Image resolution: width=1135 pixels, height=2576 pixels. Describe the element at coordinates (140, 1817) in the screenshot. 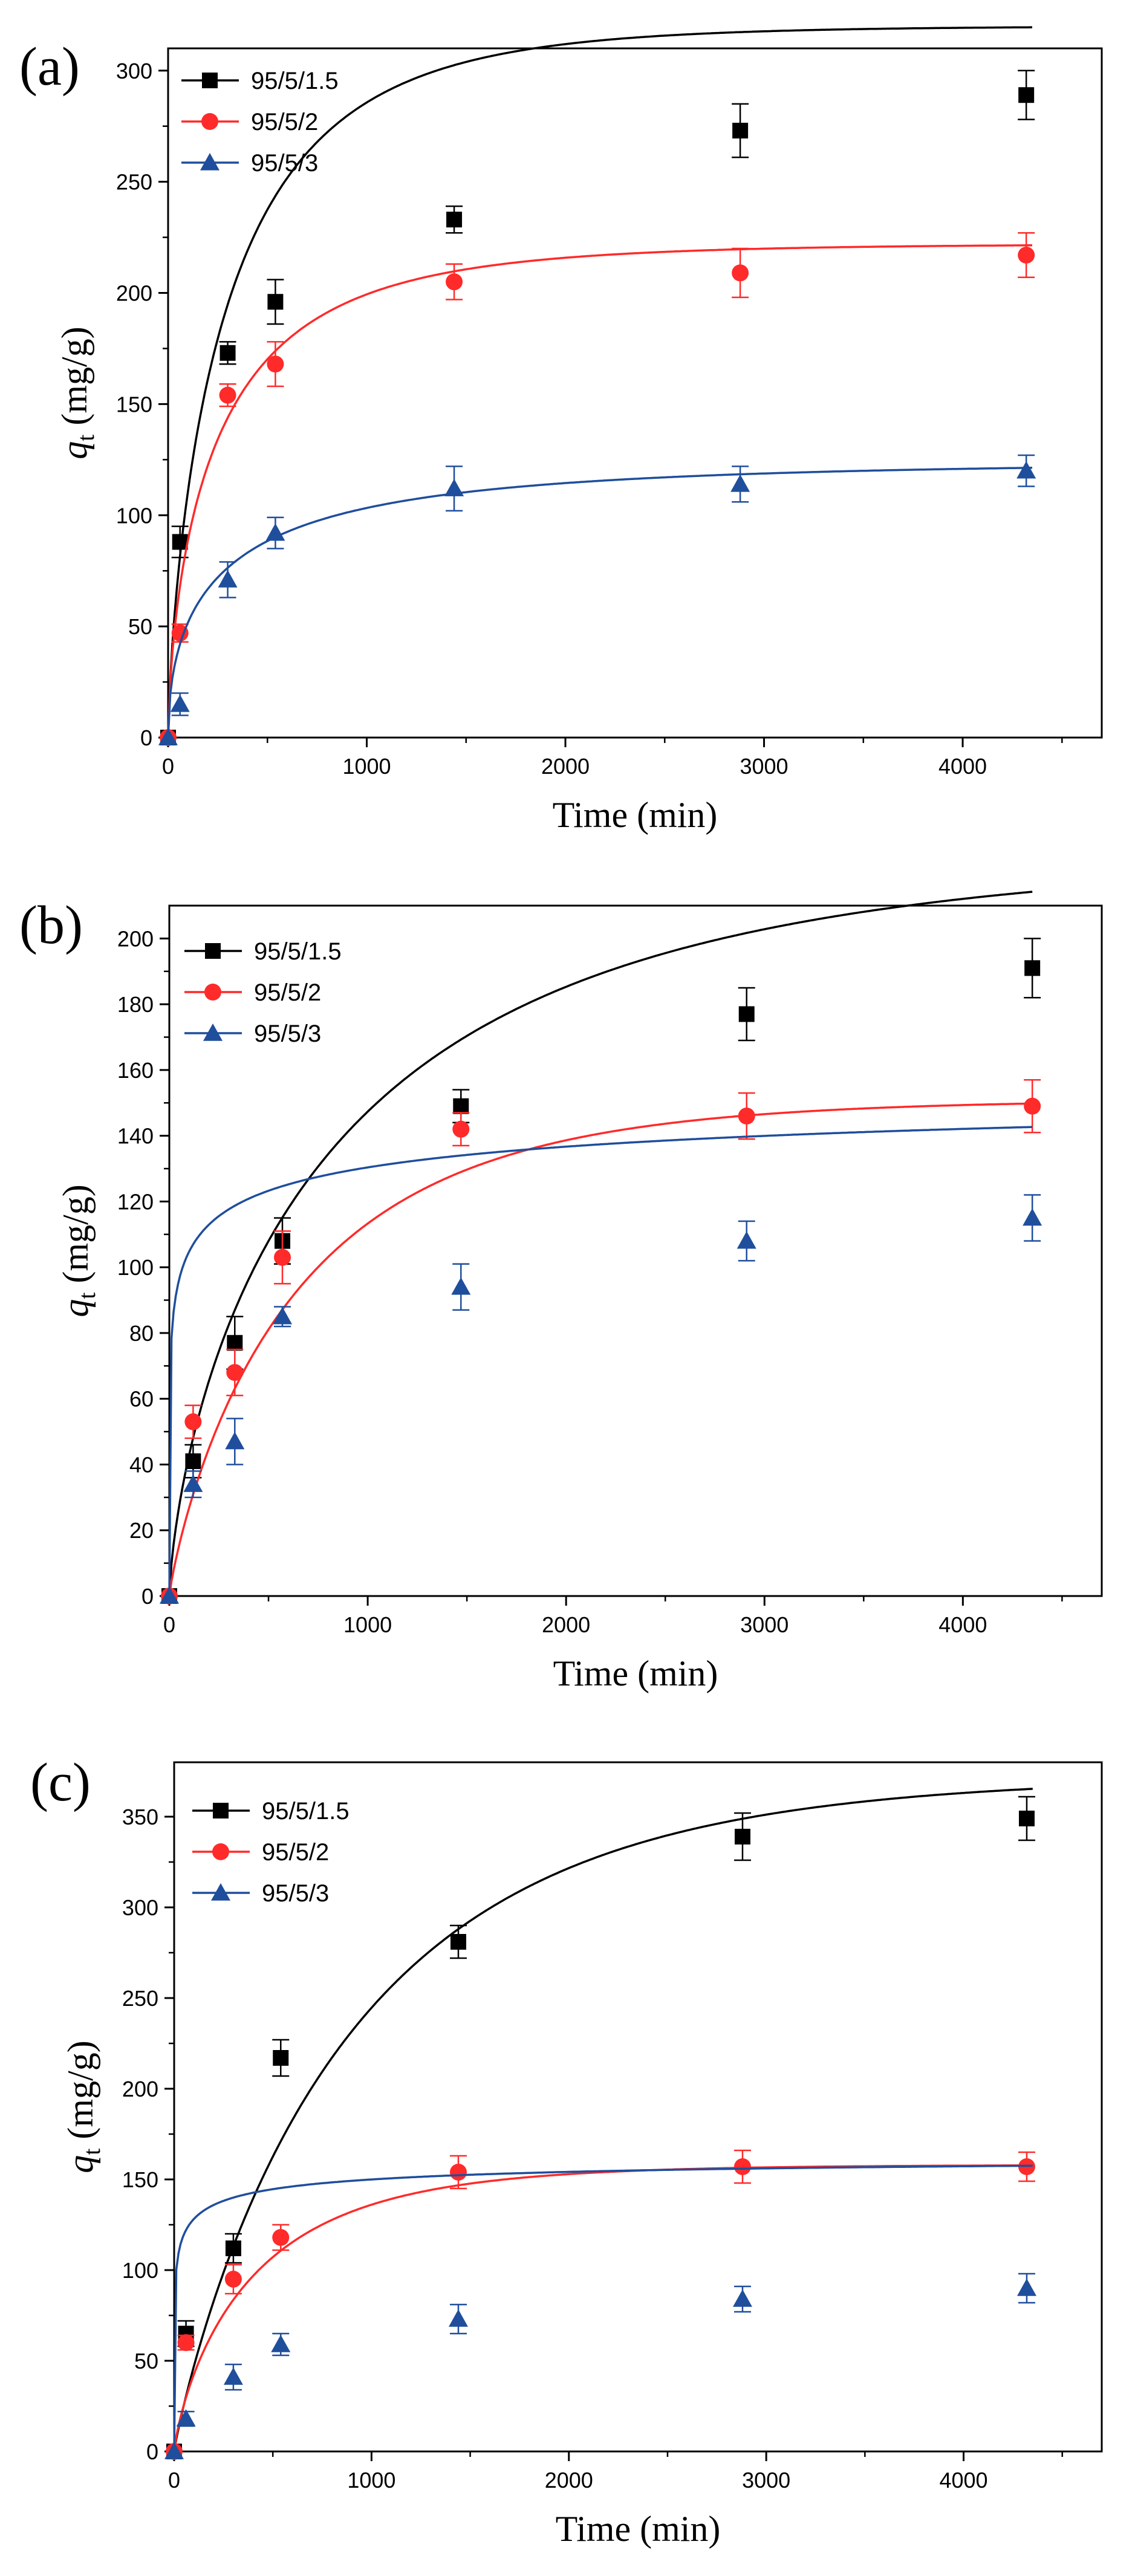

I see `y-tick-label: 350` at that location.